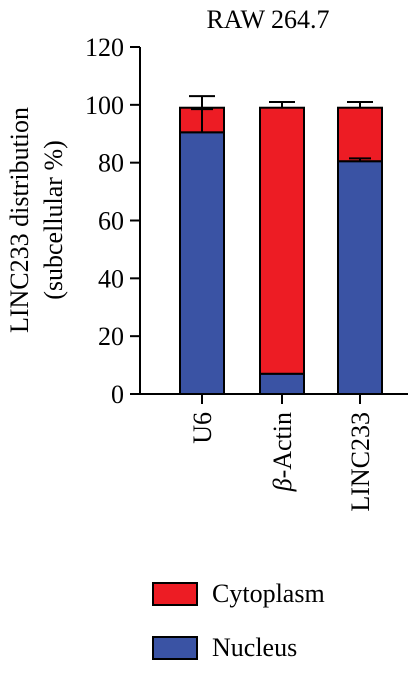  I want to click on legend: Cytoplasm Nucleus, so click(238, 630).